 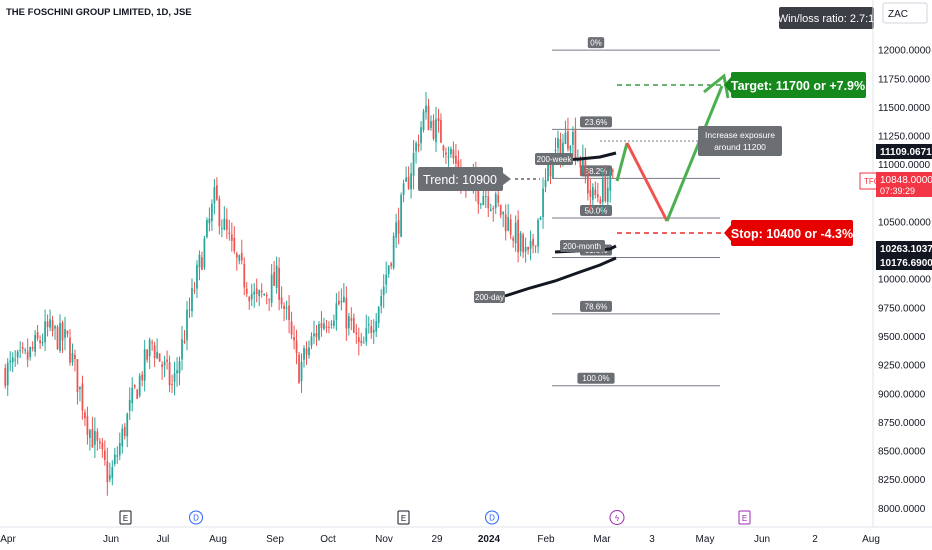 I want to click on time-axis-tick: Sep, so click(x=275, y=539).